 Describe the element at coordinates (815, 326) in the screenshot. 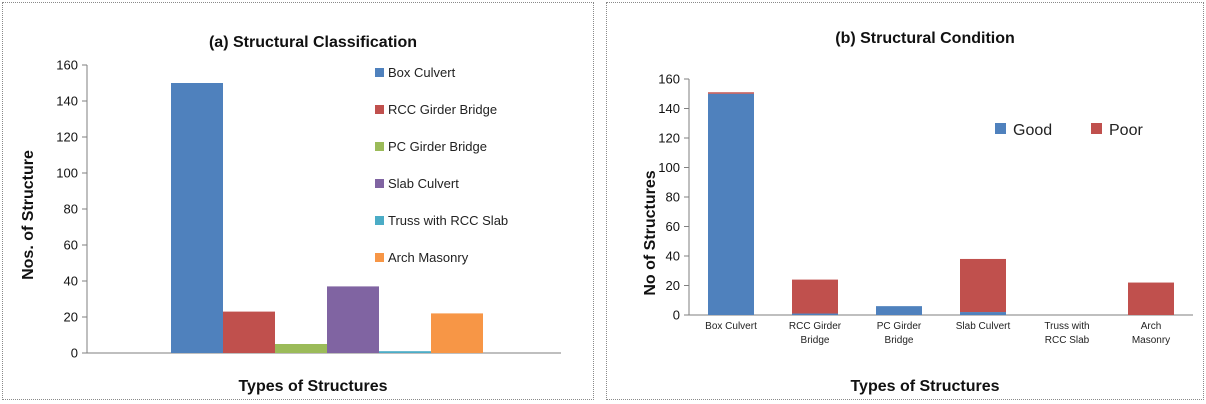

I see `chart-b-category-label: RCC Girder` at that location.